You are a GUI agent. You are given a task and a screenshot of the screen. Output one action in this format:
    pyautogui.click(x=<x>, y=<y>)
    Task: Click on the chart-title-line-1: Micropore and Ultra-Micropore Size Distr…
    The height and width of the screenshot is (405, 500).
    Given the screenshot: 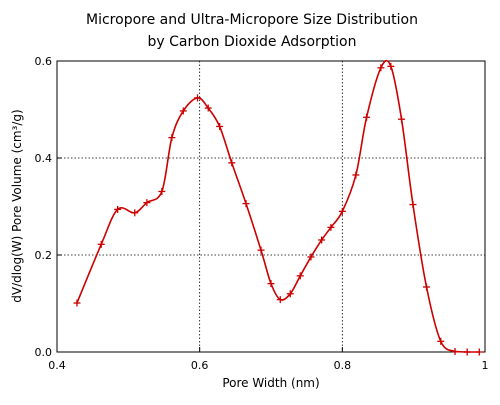 What is the action you would take?
    pyautogui.click(x=252, y=20)
    